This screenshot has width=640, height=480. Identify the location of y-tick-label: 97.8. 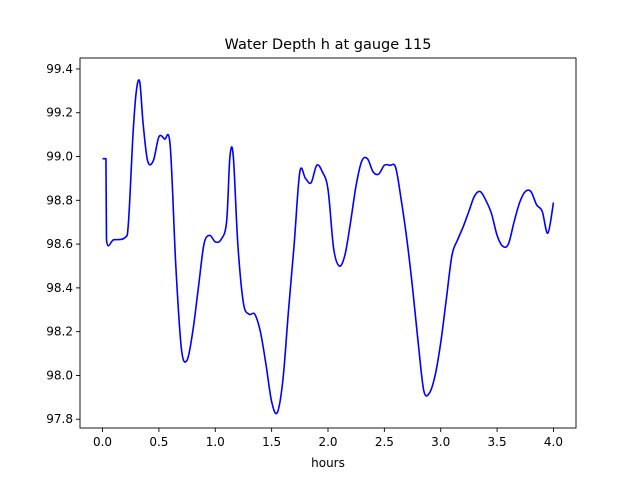
(59, 419).